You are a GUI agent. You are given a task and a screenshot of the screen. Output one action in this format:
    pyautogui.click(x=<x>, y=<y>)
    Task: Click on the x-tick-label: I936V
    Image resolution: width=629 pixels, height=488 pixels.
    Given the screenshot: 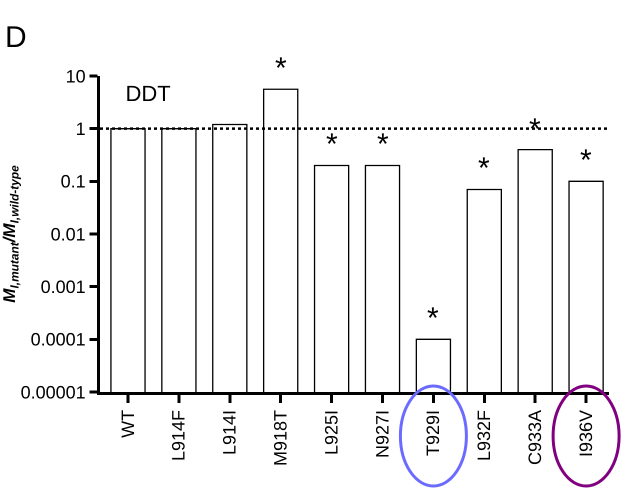 What is the action you would take?
    pyautogui.click(x=586, y=433)
    